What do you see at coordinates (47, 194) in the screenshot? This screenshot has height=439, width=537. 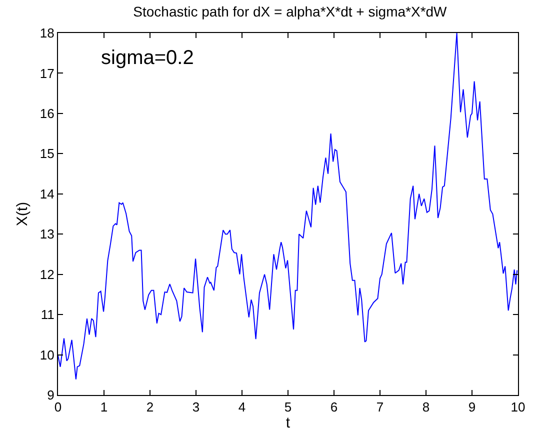 I see `y-tick-label: 14` at bounding box center [47, 194].